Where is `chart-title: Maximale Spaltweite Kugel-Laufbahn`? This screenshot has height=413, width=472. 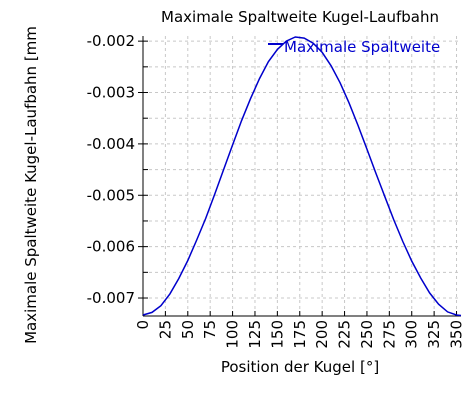 chart-title: Maximale Spaltweite Kugel-Laufbahn is located at coordinates (300, 17).